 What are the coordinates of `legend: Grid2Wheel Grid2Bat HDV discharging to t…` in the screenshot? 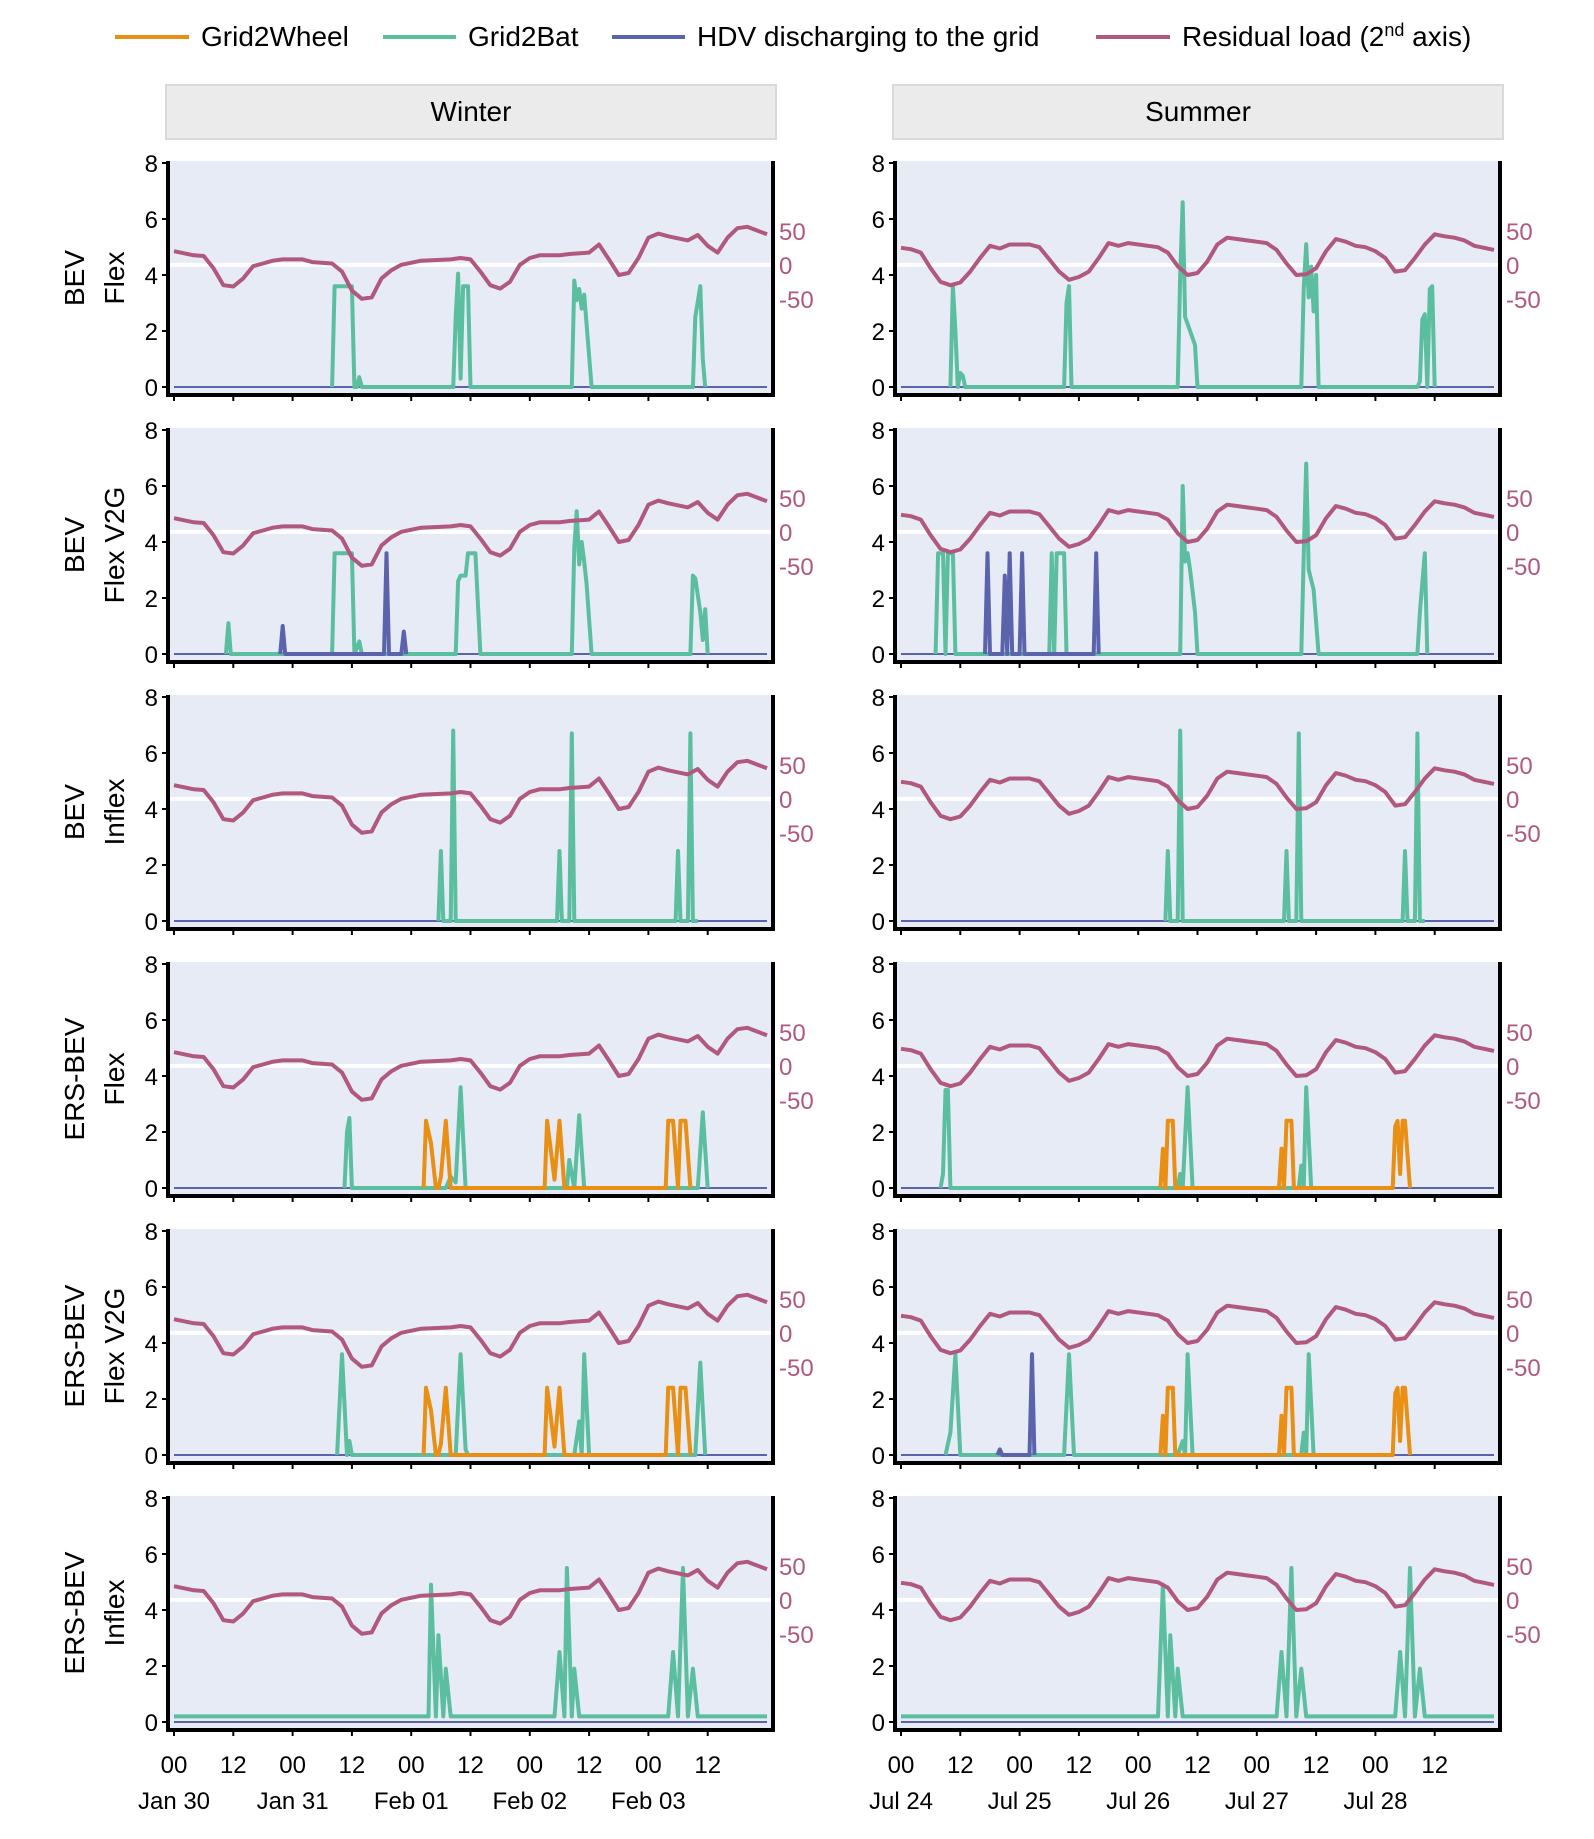 It's located at (793, 36).